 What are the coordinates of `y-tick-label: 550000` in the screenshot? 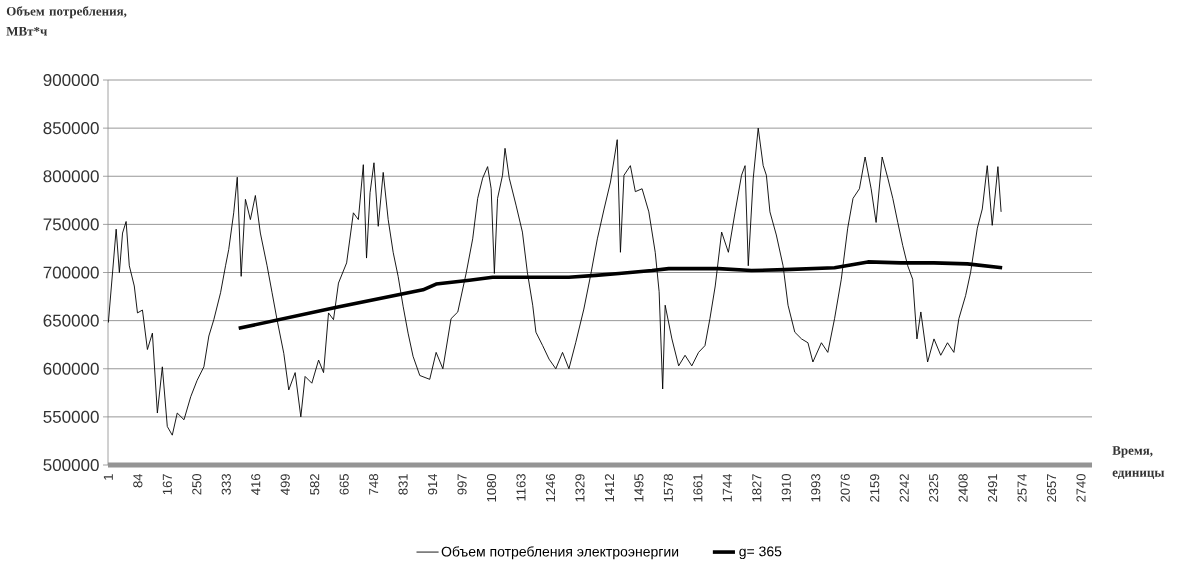 It's located at (71, 416).